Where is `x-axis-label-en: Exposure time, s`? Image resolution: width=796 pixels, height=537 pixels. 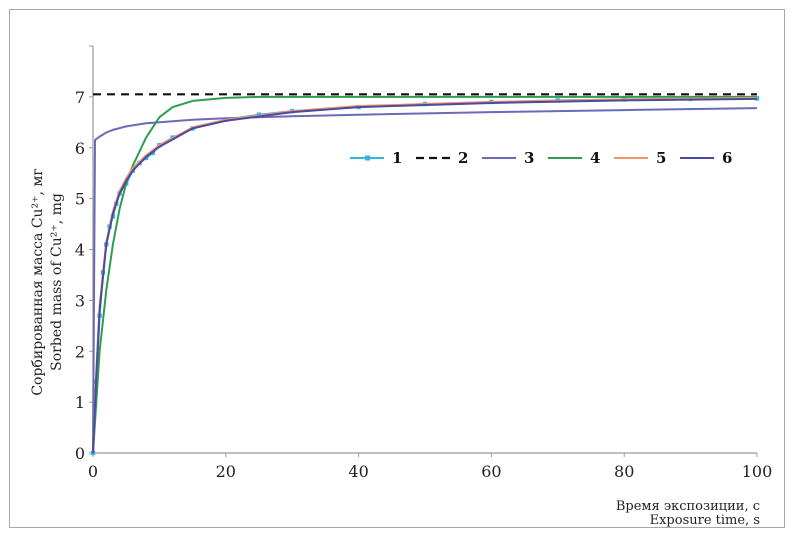 x-axis-label-en: Exposure time, s is located at coordinates (705, 520).